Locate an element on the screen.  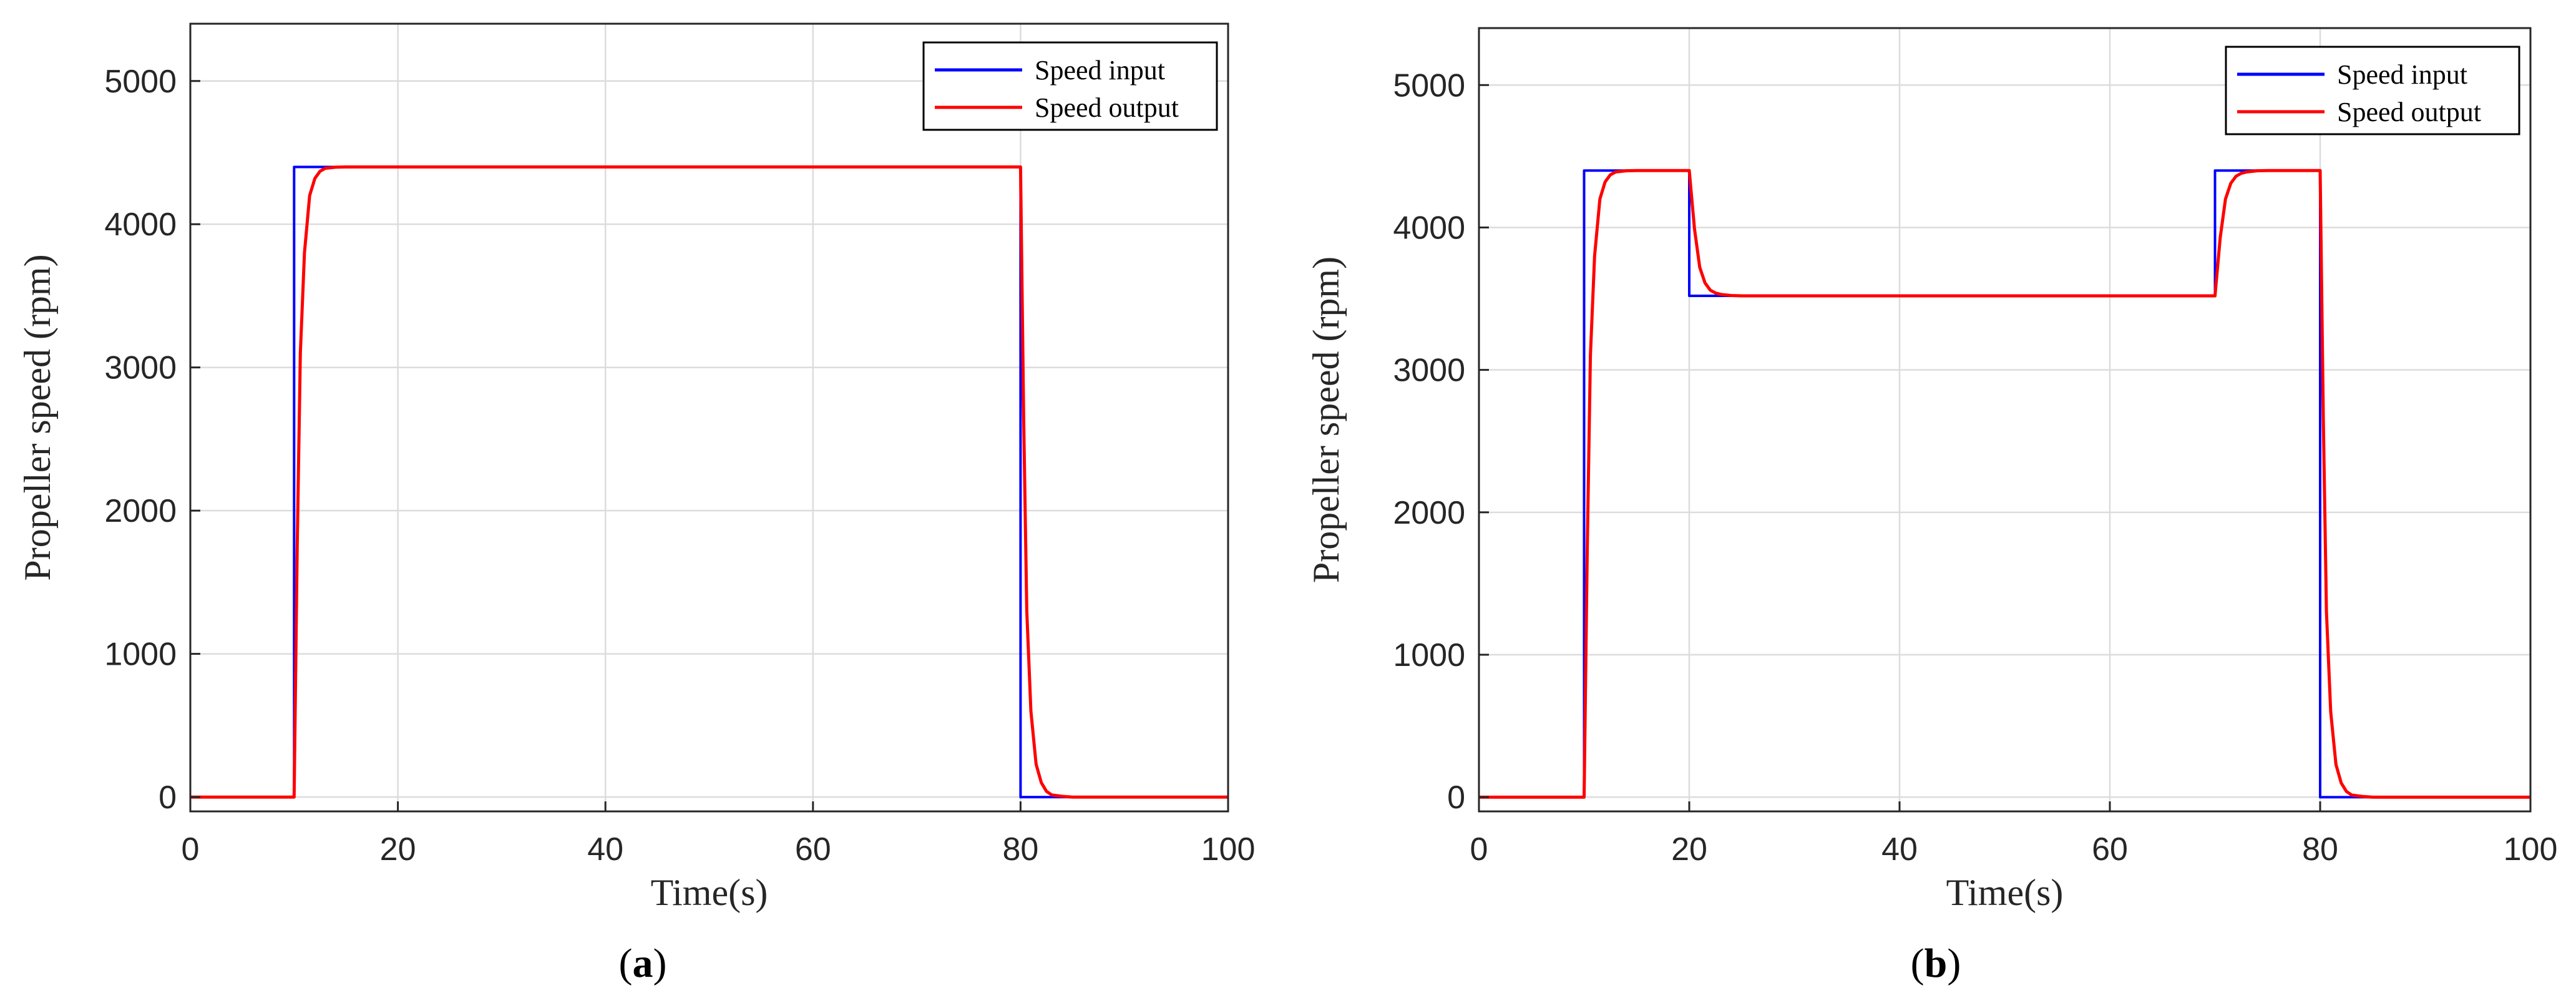
x-axis-label-b: Time(s) is located at coordinates (2005, 892).